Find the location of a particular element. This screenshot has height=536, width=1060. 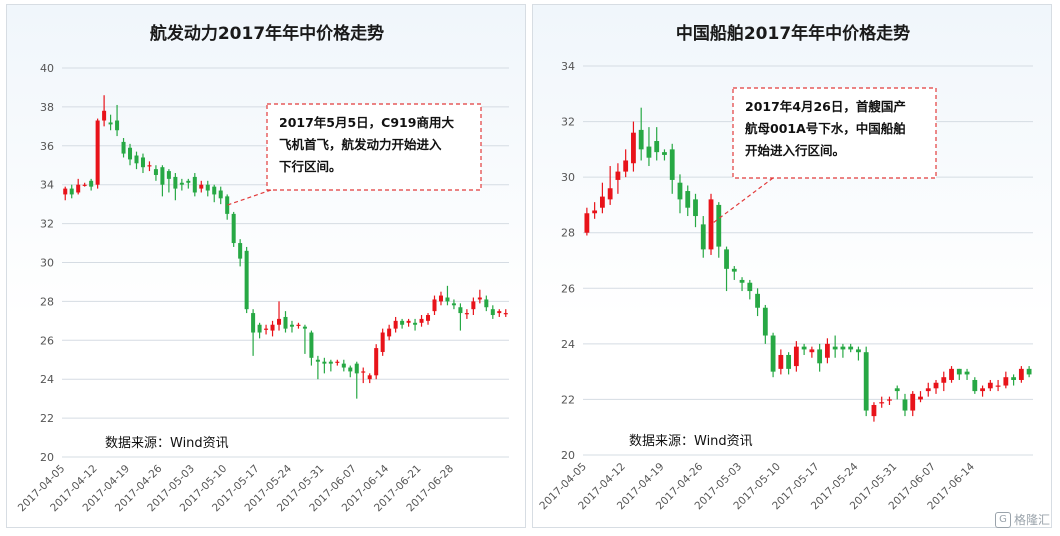

y-tick-label: 32 is located at coordinates (47, 224).